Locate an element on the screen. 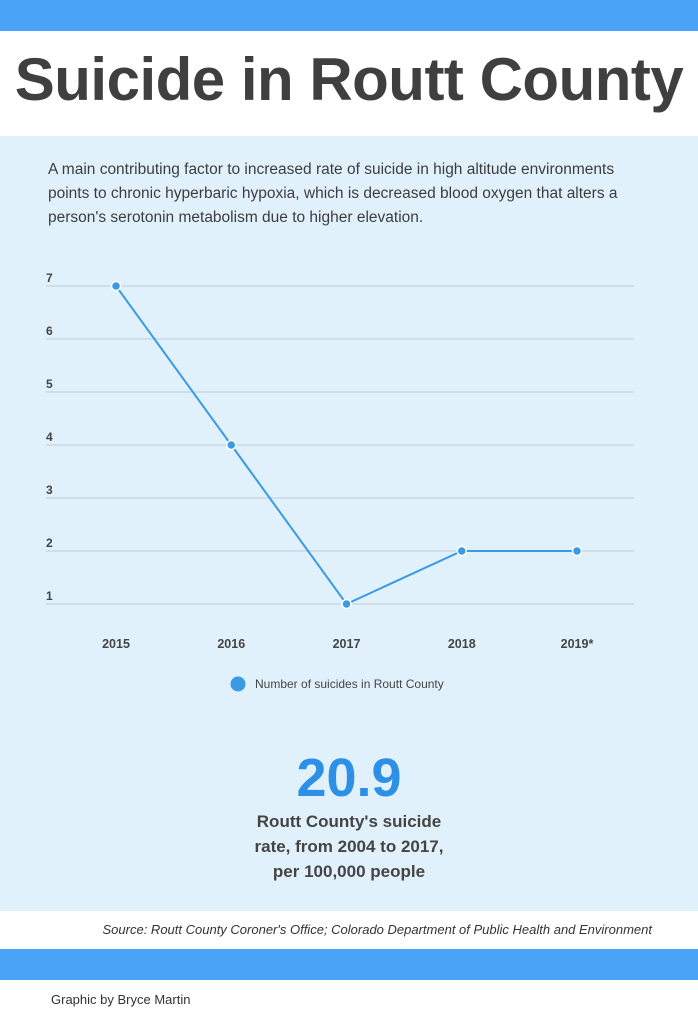  y-tick-label: 2 is located at coordinates (49, 543).